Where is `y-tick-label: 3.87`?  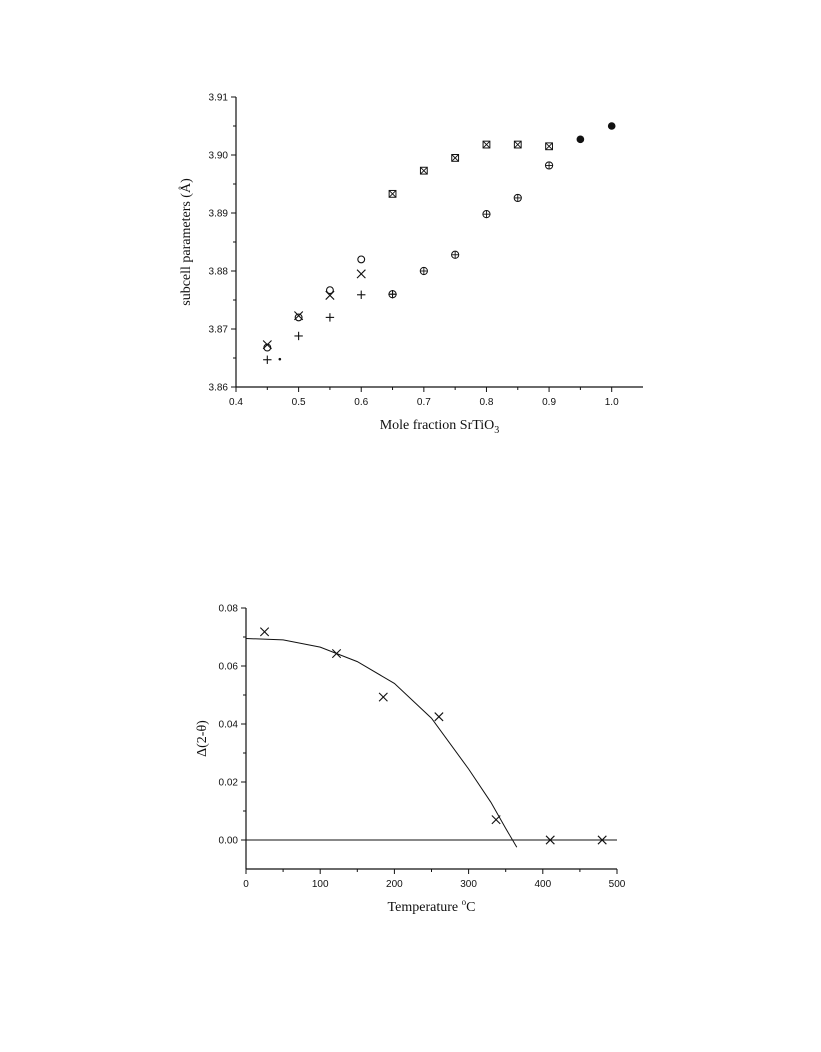
y-tick-label: 3.87 is located at coordinates (219, 330).